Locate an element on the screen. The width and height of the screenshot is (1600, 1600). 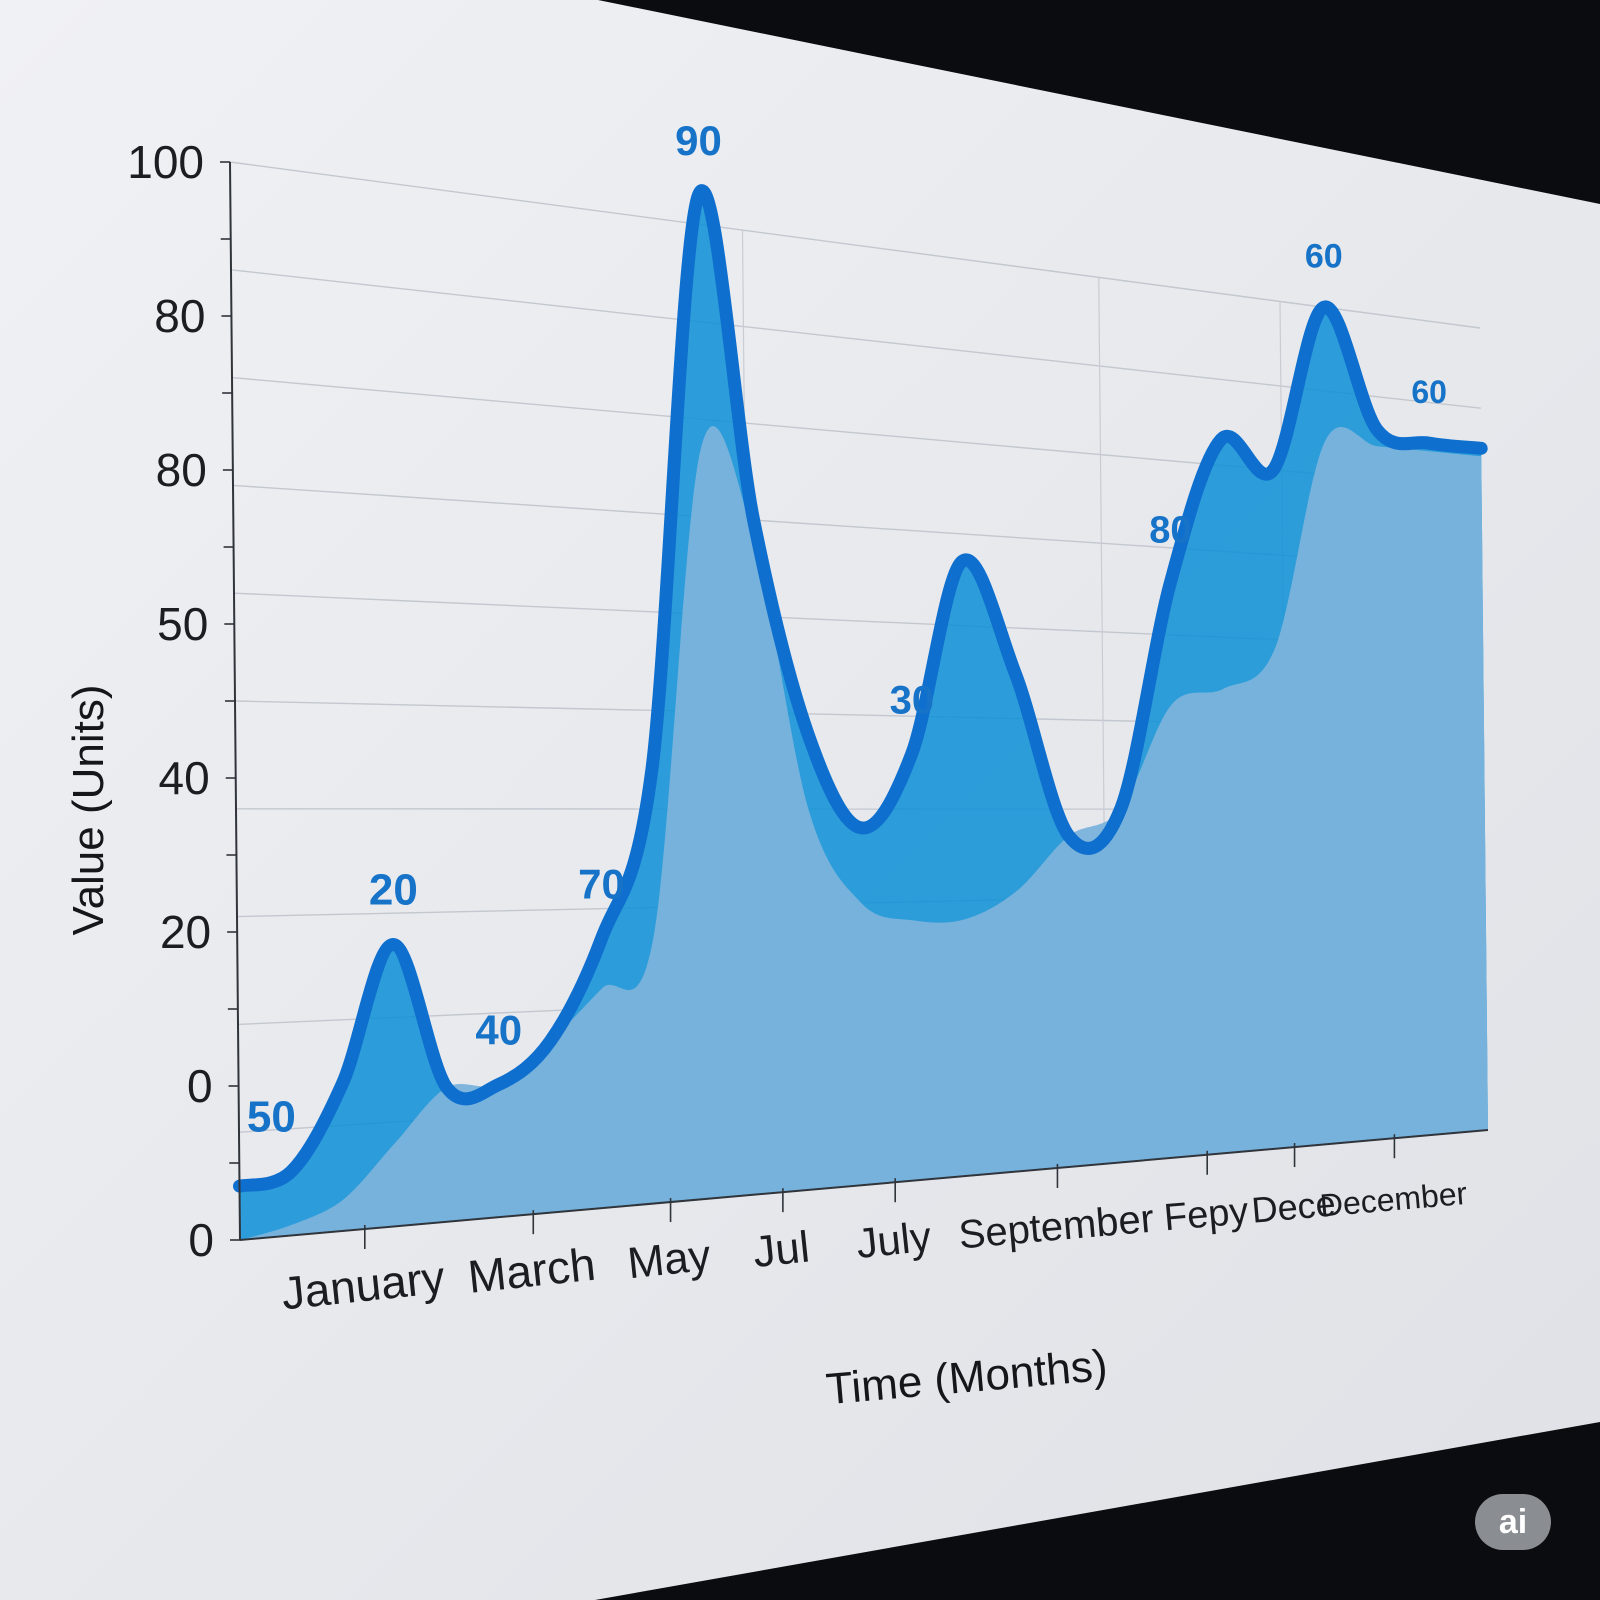
data-label: 20 is located at coordinates (393, 890).